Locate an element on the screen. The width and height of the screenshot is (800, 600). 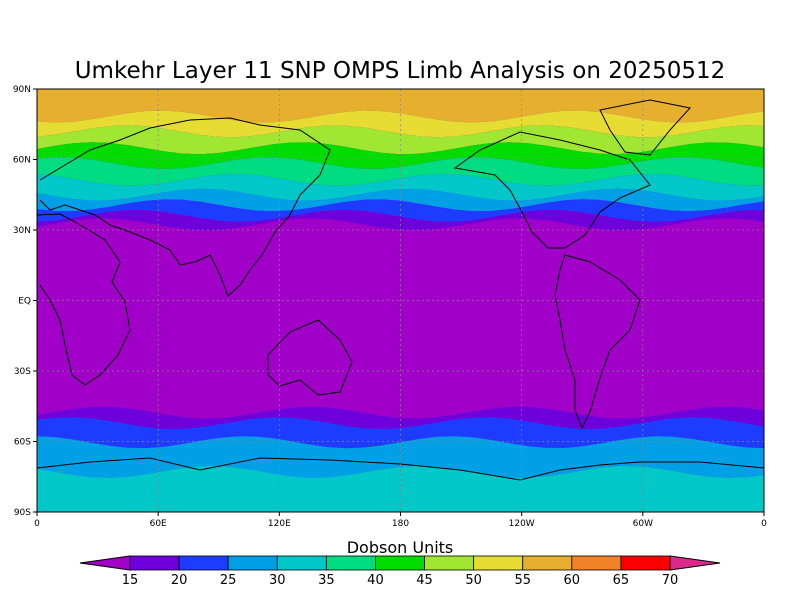
coast-australia is located at coordinates (310, 357).